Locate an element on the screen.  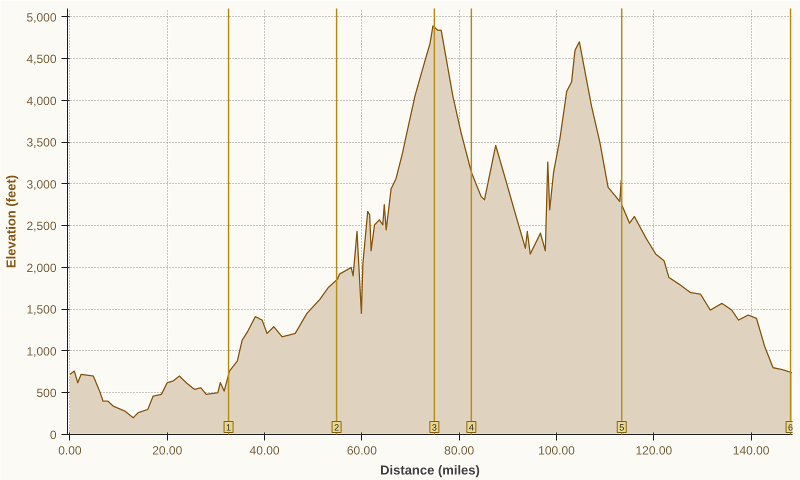
annotation: 2 is located at coordinates (337, 427).